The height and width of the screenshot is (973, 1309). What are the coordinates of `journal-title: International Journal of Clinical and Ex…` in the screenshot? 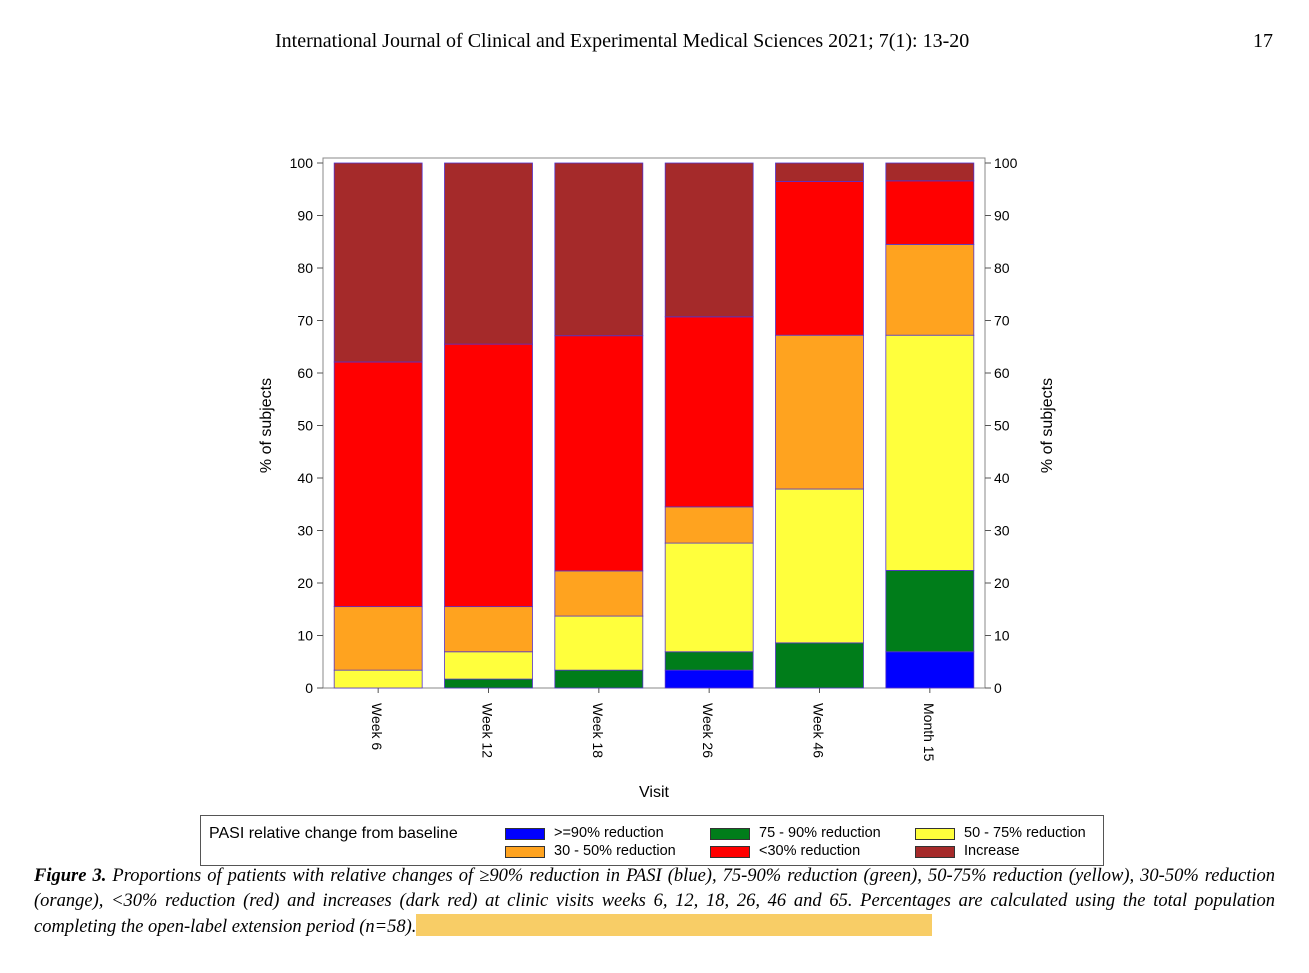 It's located at (622, 41).